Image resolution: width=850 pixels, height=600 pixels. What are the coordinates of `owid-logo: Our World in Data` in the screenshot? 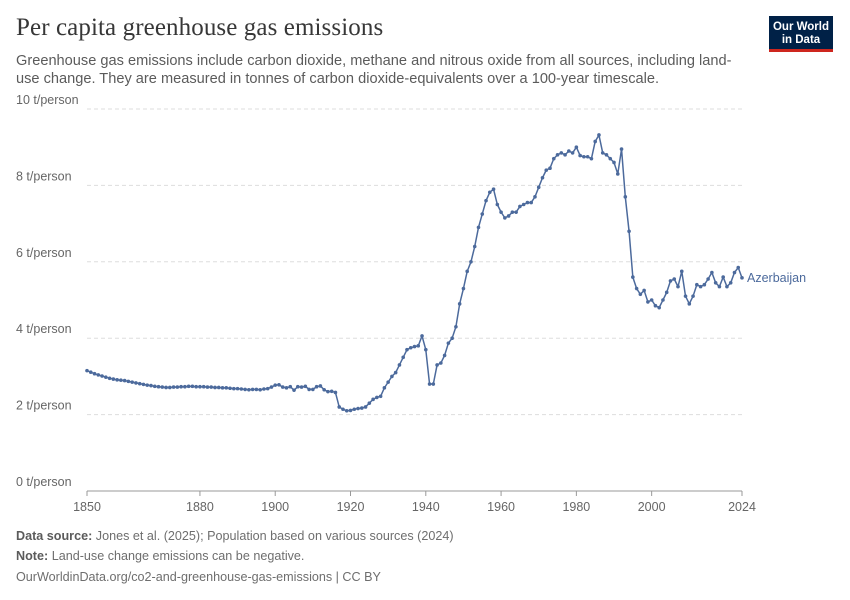 It's located at (801, 34).